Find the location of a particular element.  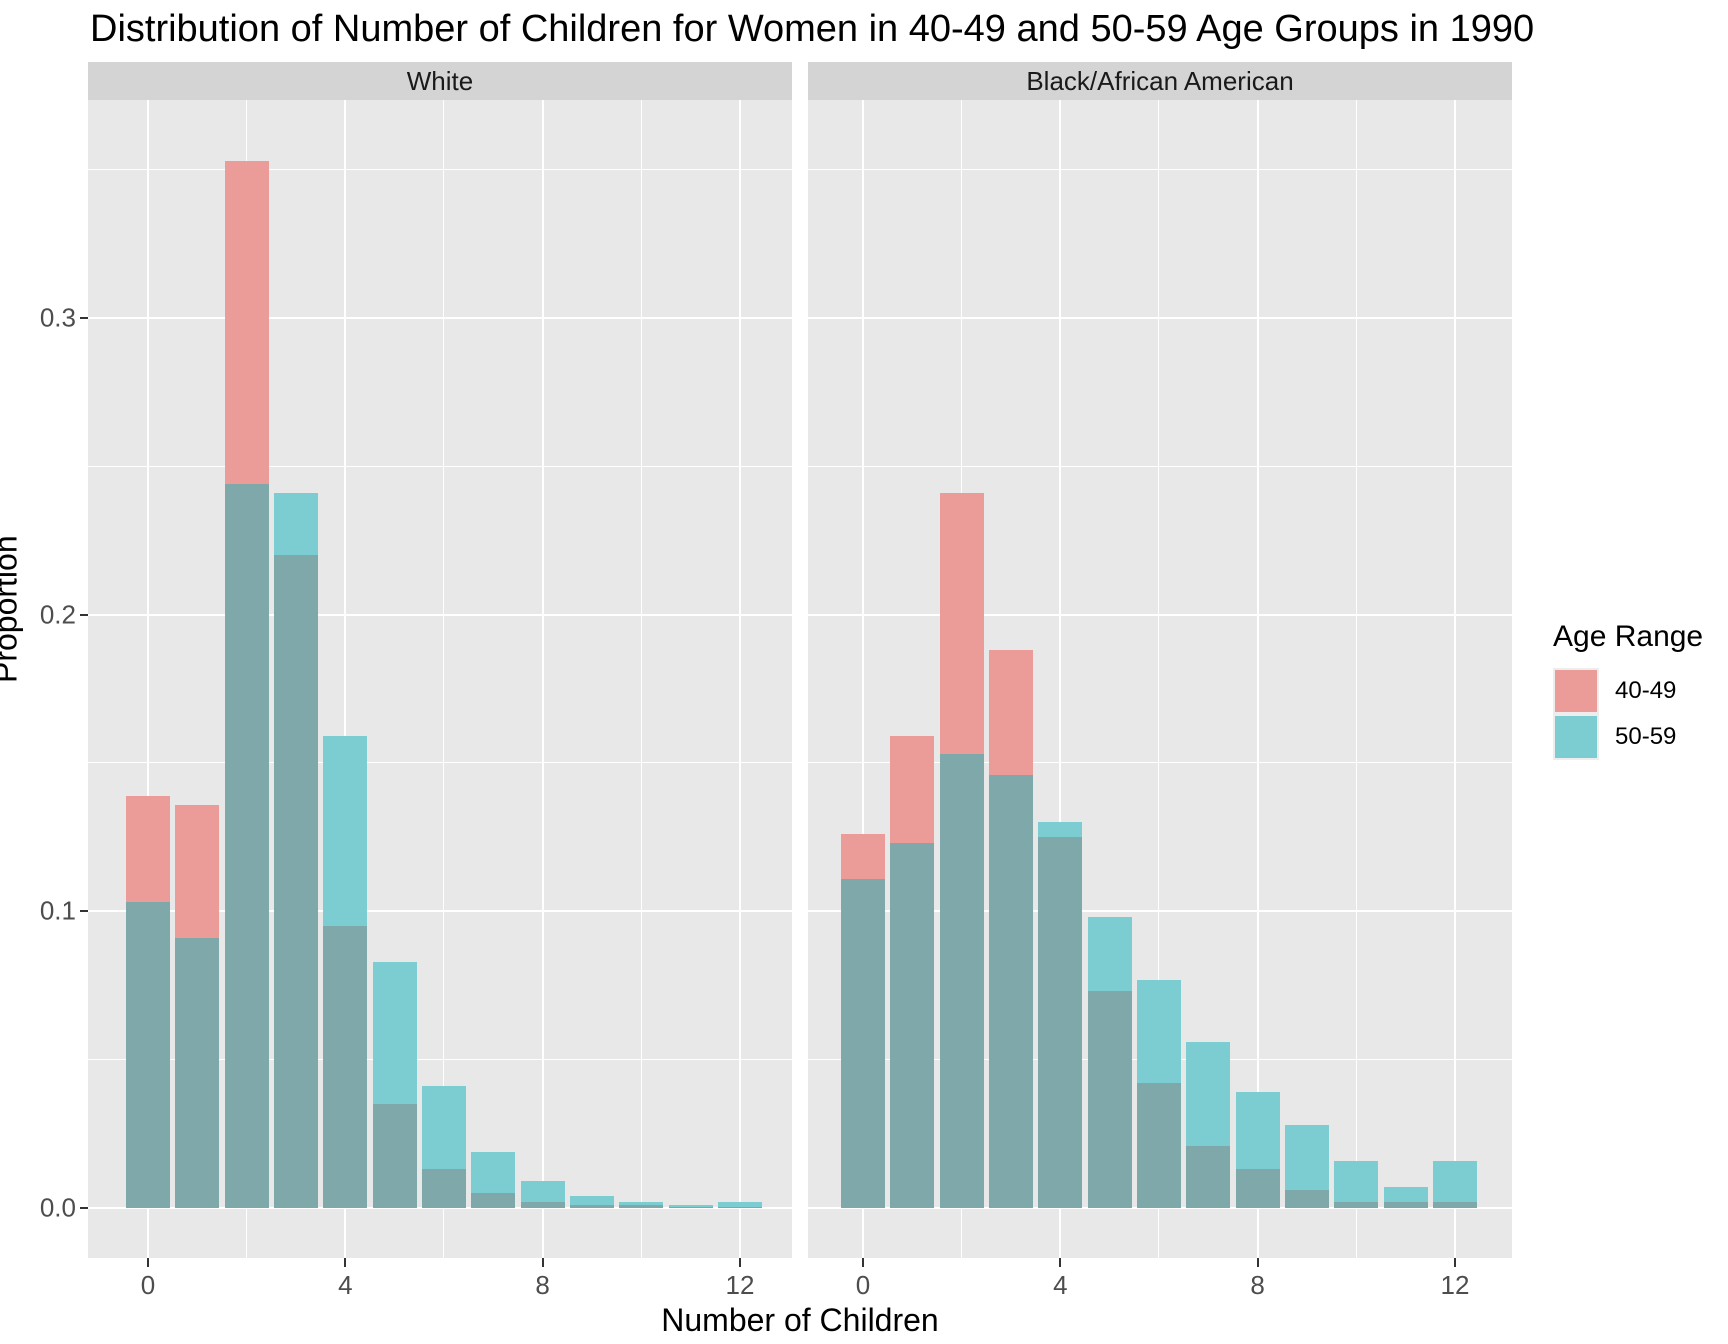

legend: Age Range 40-49 50-59 is located at coordinates (1628, 690).